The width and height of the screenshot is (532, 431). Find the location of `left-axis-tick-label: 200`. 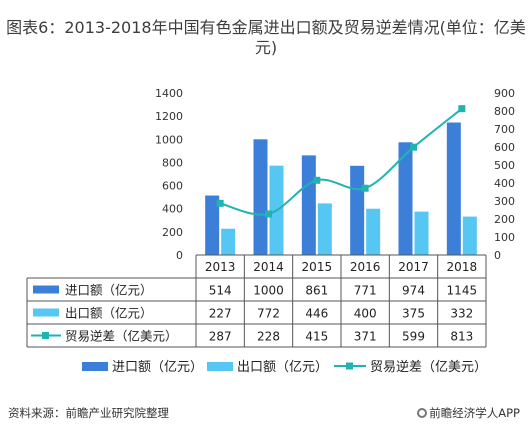

left-axis-tick-label: 200 is located at coordinates (172, 232).